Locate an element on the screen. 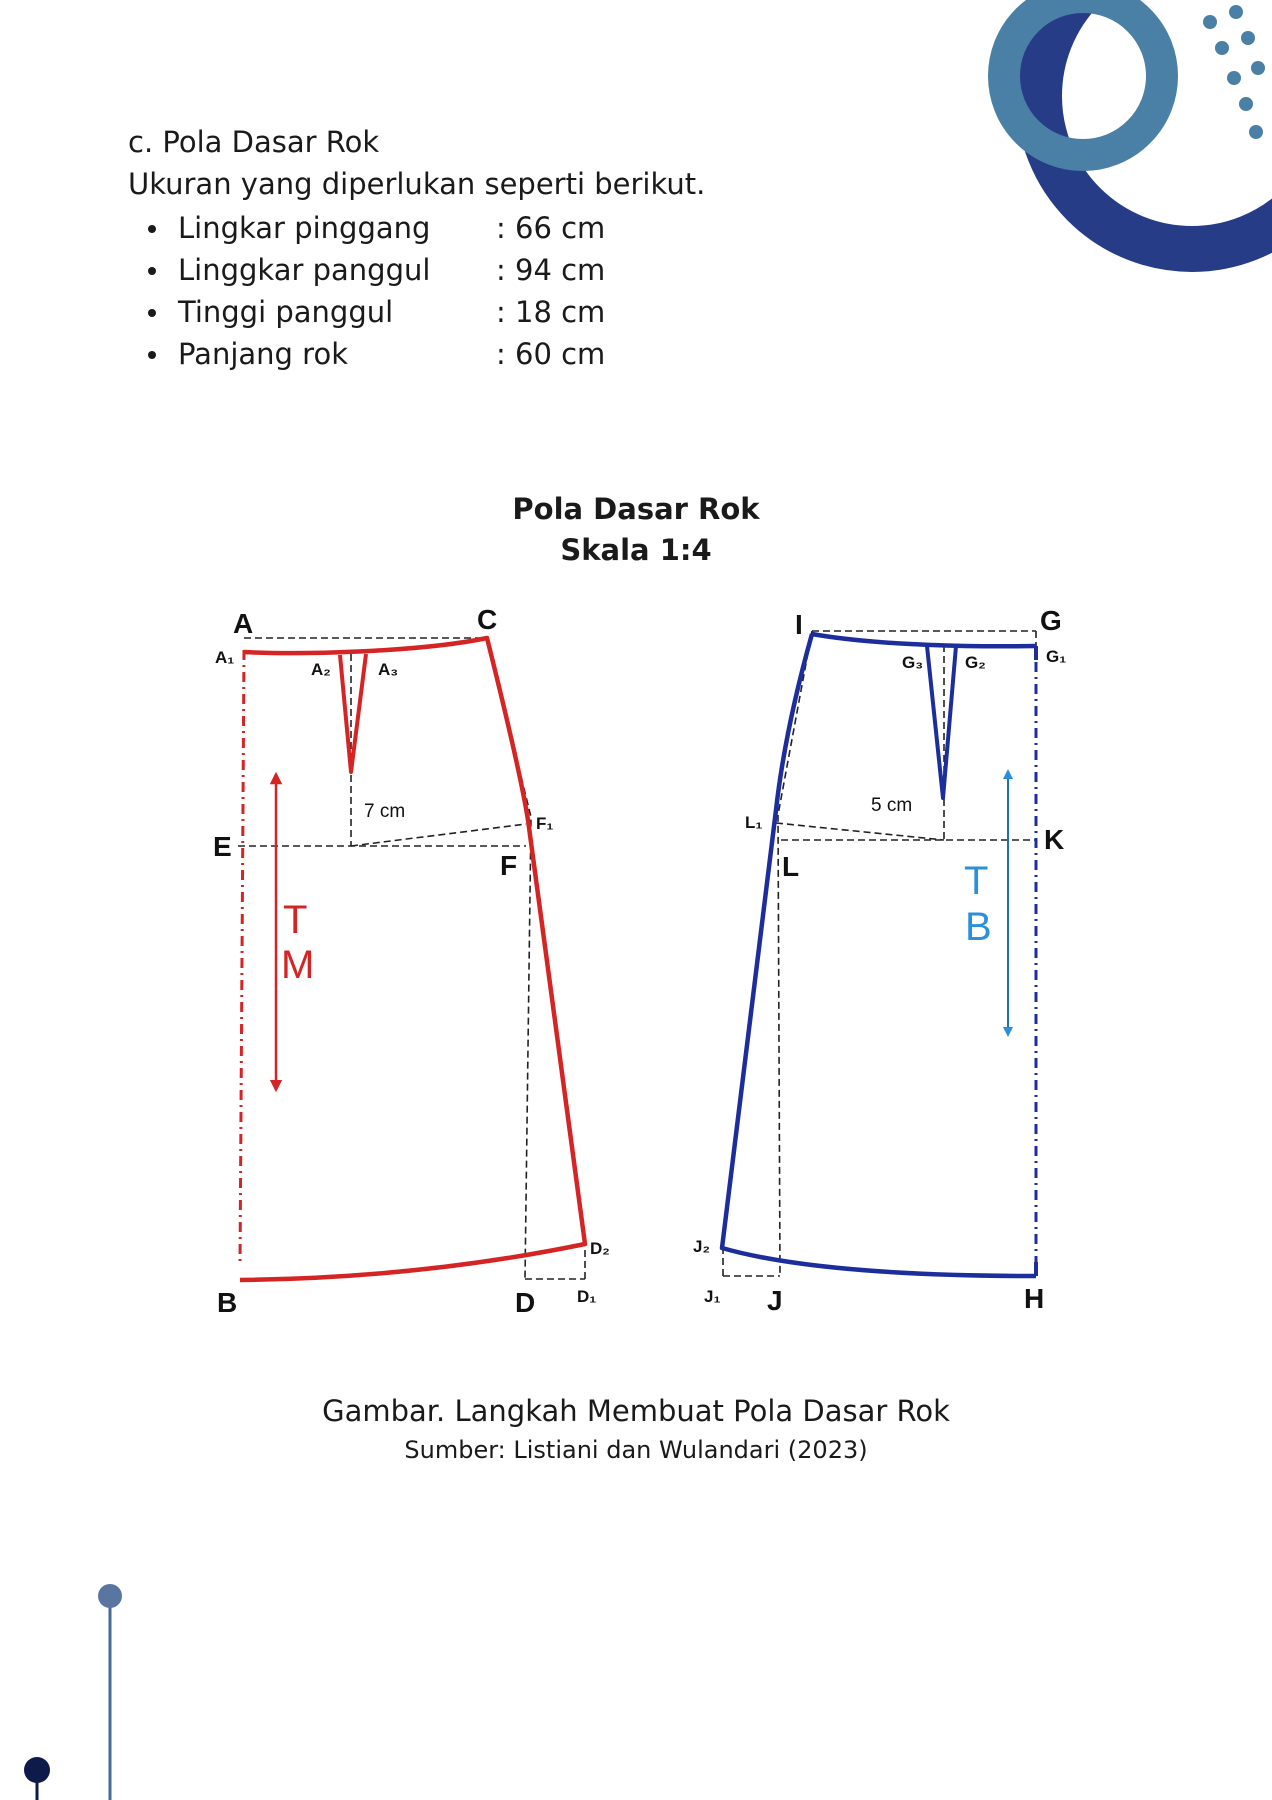 The width and height of the screenshot is (1272, 1800). point-label-d2: D₂ is located at coordinates (600, 1248).